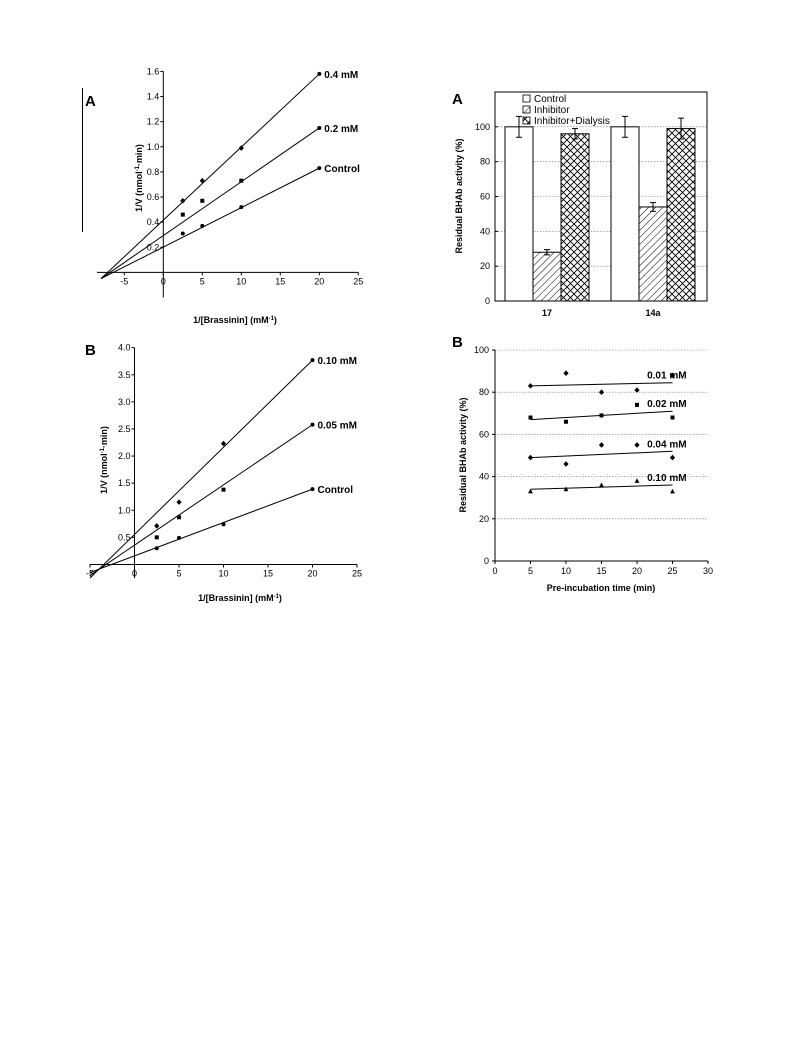 Image resolution: width=793 pixels, height=1057 pixels. I want to click on series-label: 0.02 mM, so click(666, 404).